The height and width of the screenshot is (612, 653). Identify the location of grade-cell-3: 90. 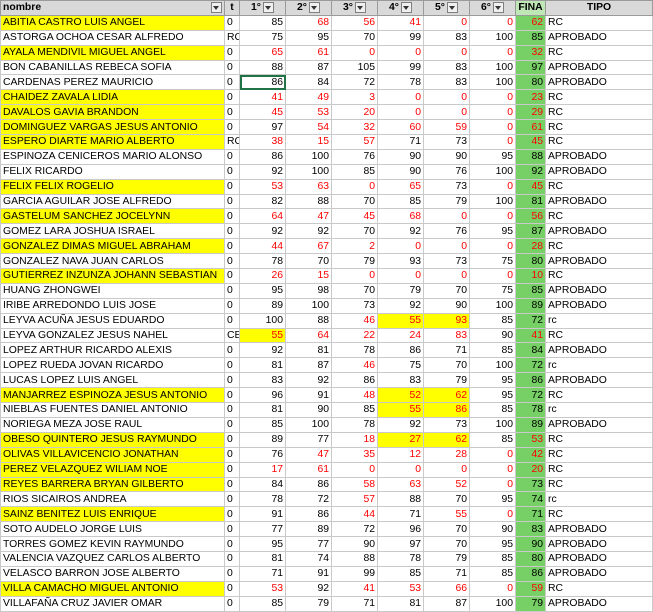
(354, 544).